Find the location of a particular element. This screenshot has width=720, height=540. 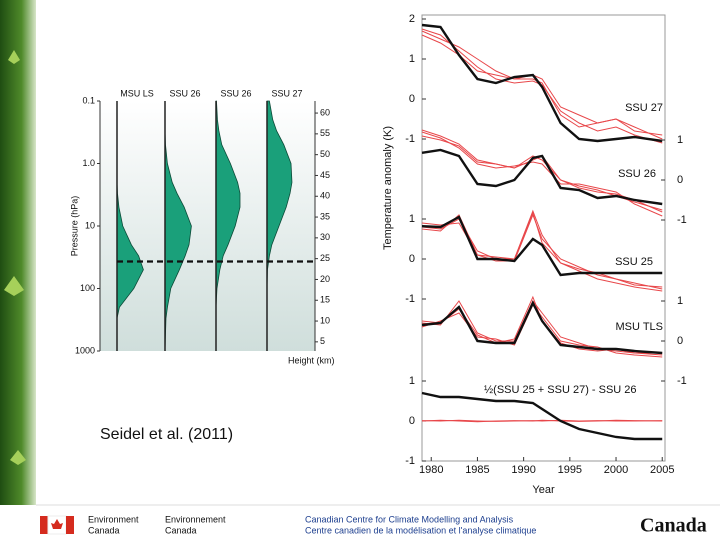

panel-label: SSU 26 is located at coordinates (637, 174).